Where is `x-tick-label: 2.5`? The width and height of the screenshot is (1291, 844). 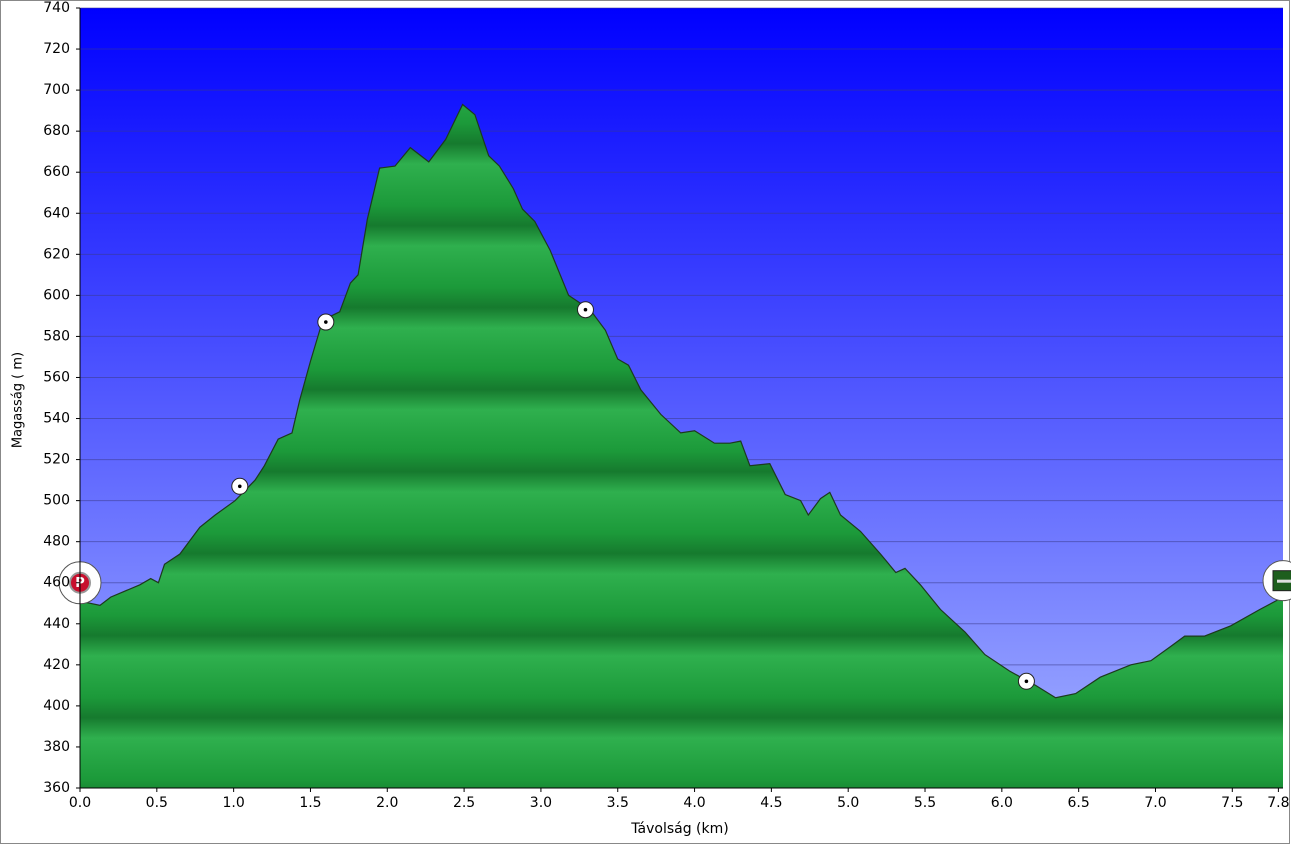 x-tick-label: 2.5 is located at coordinates (464, 803).